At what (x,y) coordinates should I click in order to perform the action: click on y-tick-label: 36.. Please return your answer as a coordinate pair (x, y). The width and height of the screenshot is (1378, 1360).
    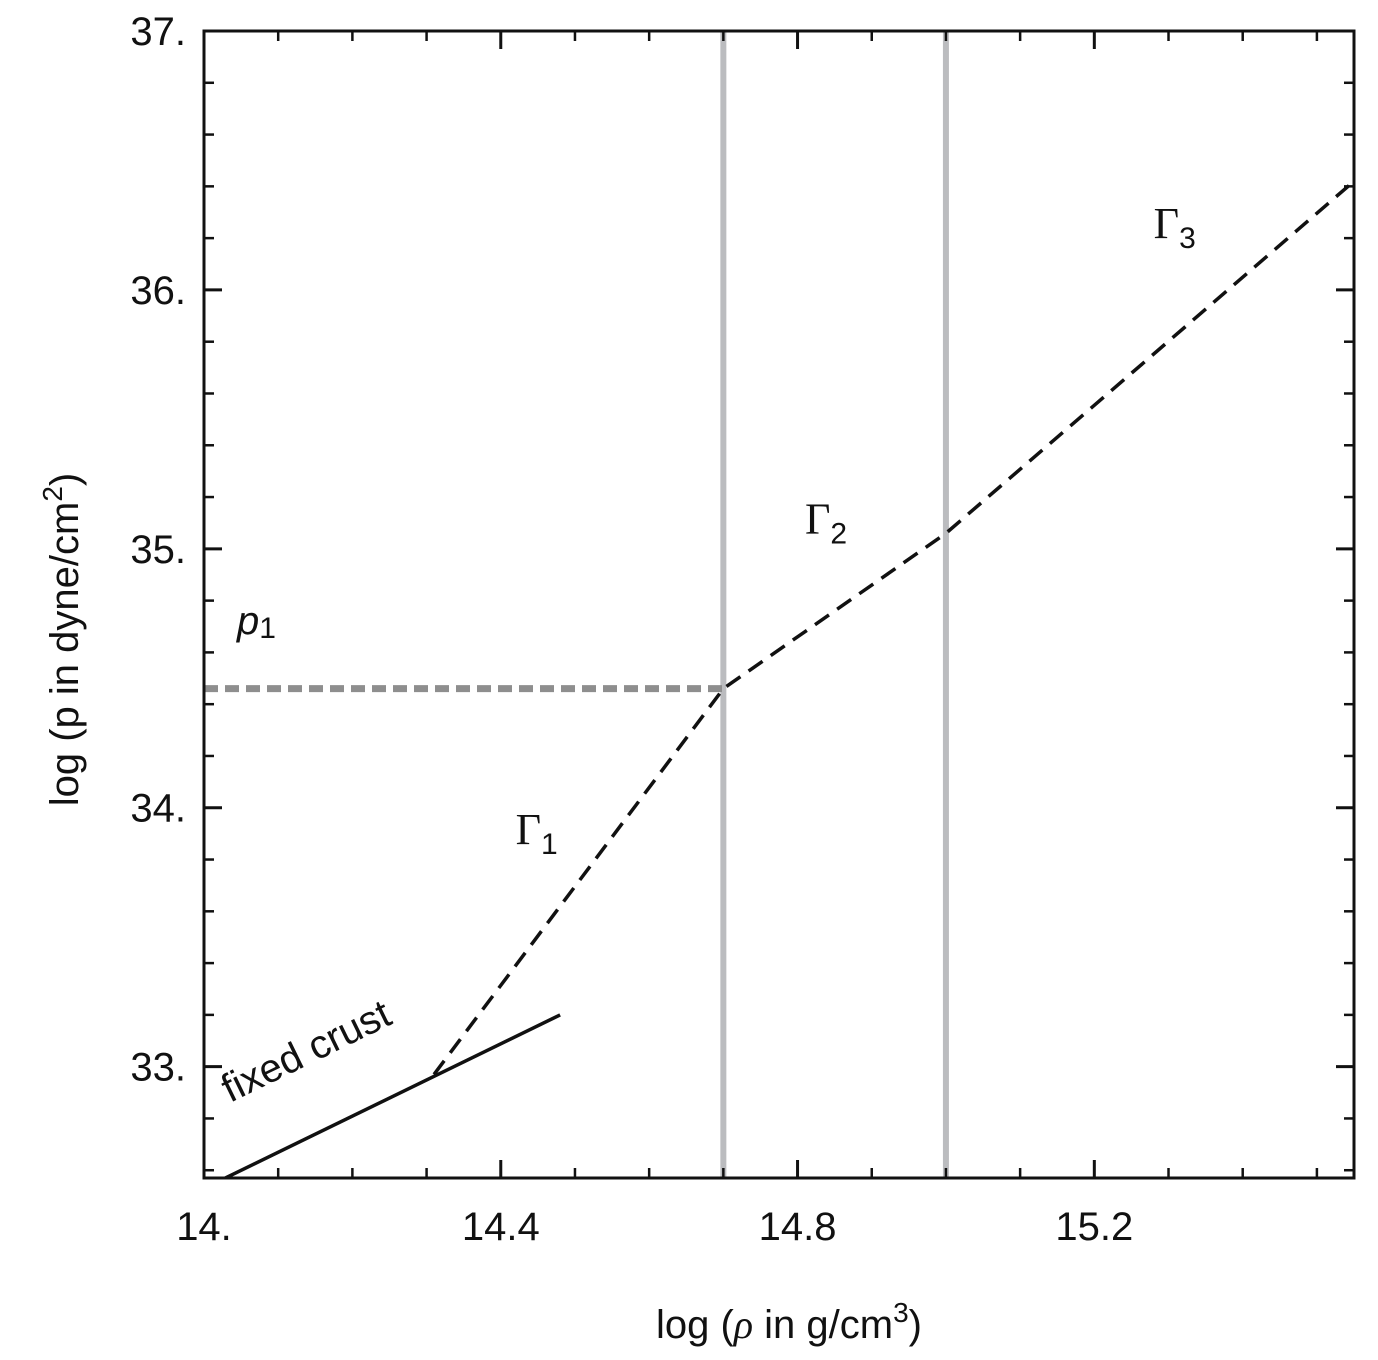
    Looking at the image, I should click on (158, 291).